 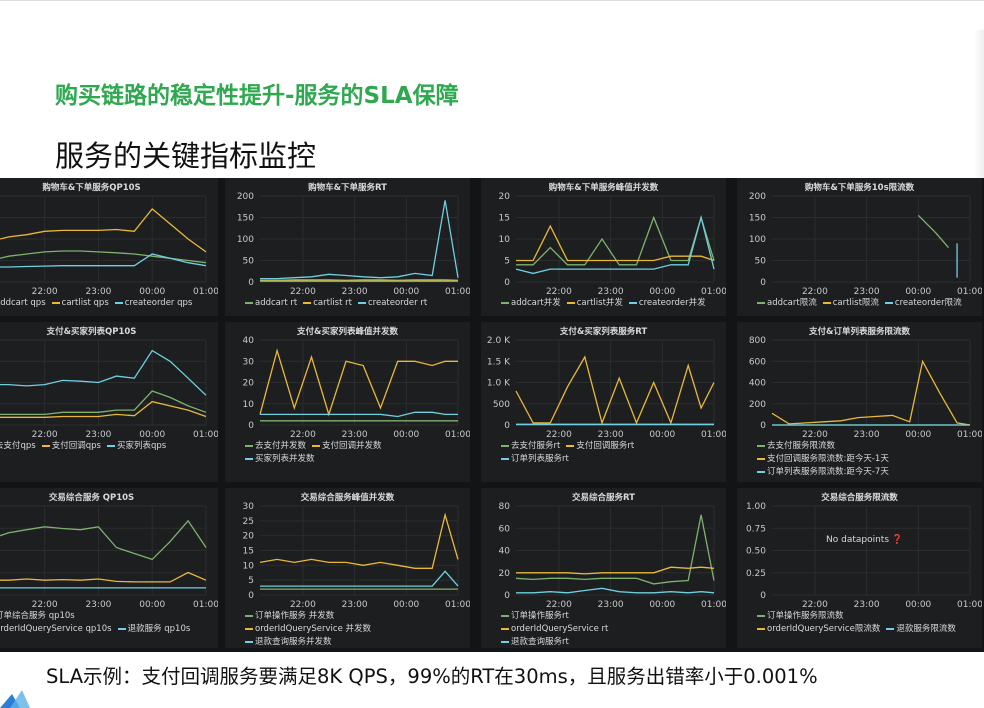 I want to click on legend-item: createorder并发, so click(x=667, y=303).